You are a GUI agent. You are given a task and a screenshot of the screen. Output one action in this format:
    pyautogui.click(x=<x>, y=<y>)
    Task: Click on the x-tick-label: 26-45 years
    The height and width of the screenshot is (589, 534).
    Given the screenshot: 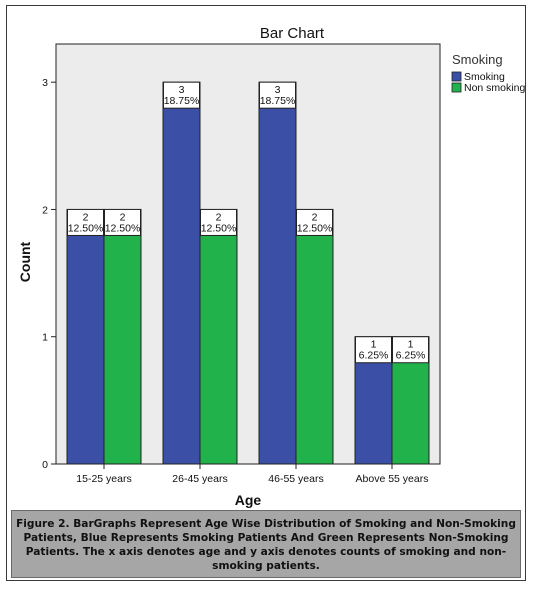 What is the action you would take?
    pyautogui.click(x=199, y=479)
    